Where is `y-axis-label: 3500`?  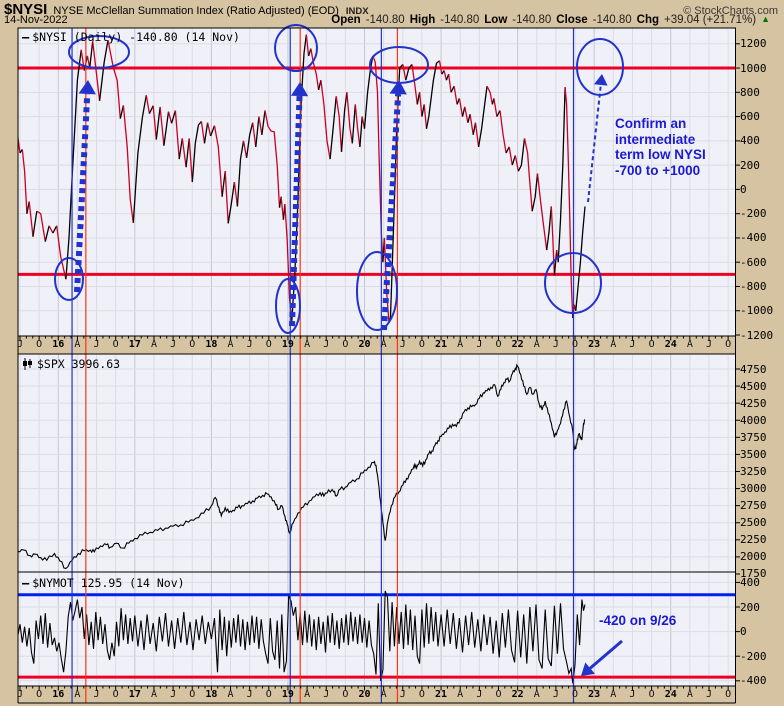
y-axis-label: 3500 is located at coordinates (753, 454).